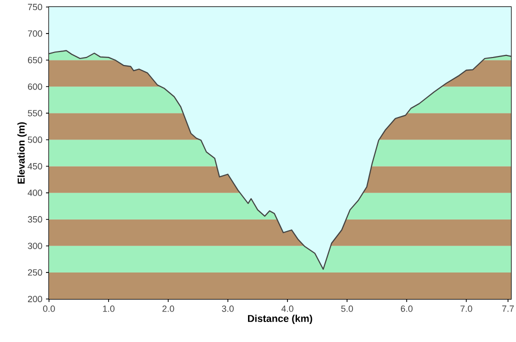 This screenshot has height=342, width=516. I want to click on x-tick-label: 4.0, so click(287, 309).